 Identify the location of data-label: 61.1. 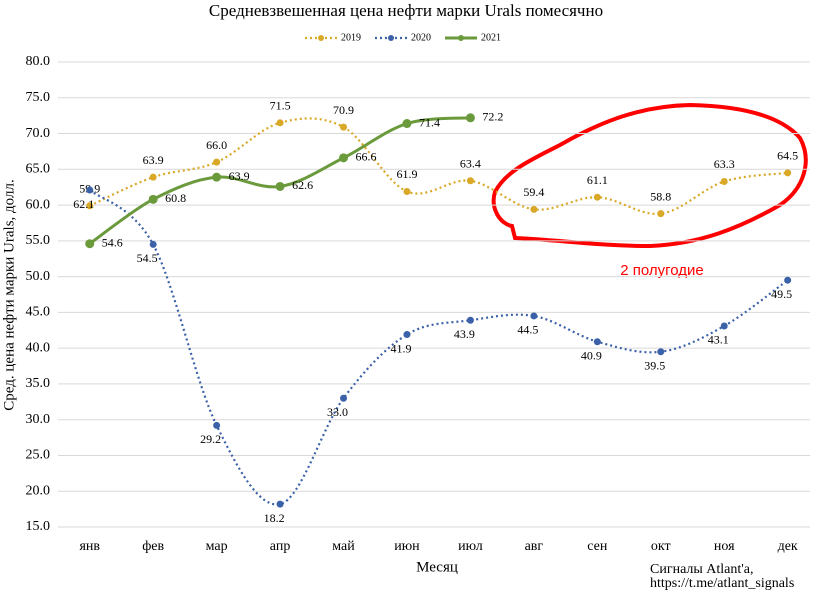
(597, 180).